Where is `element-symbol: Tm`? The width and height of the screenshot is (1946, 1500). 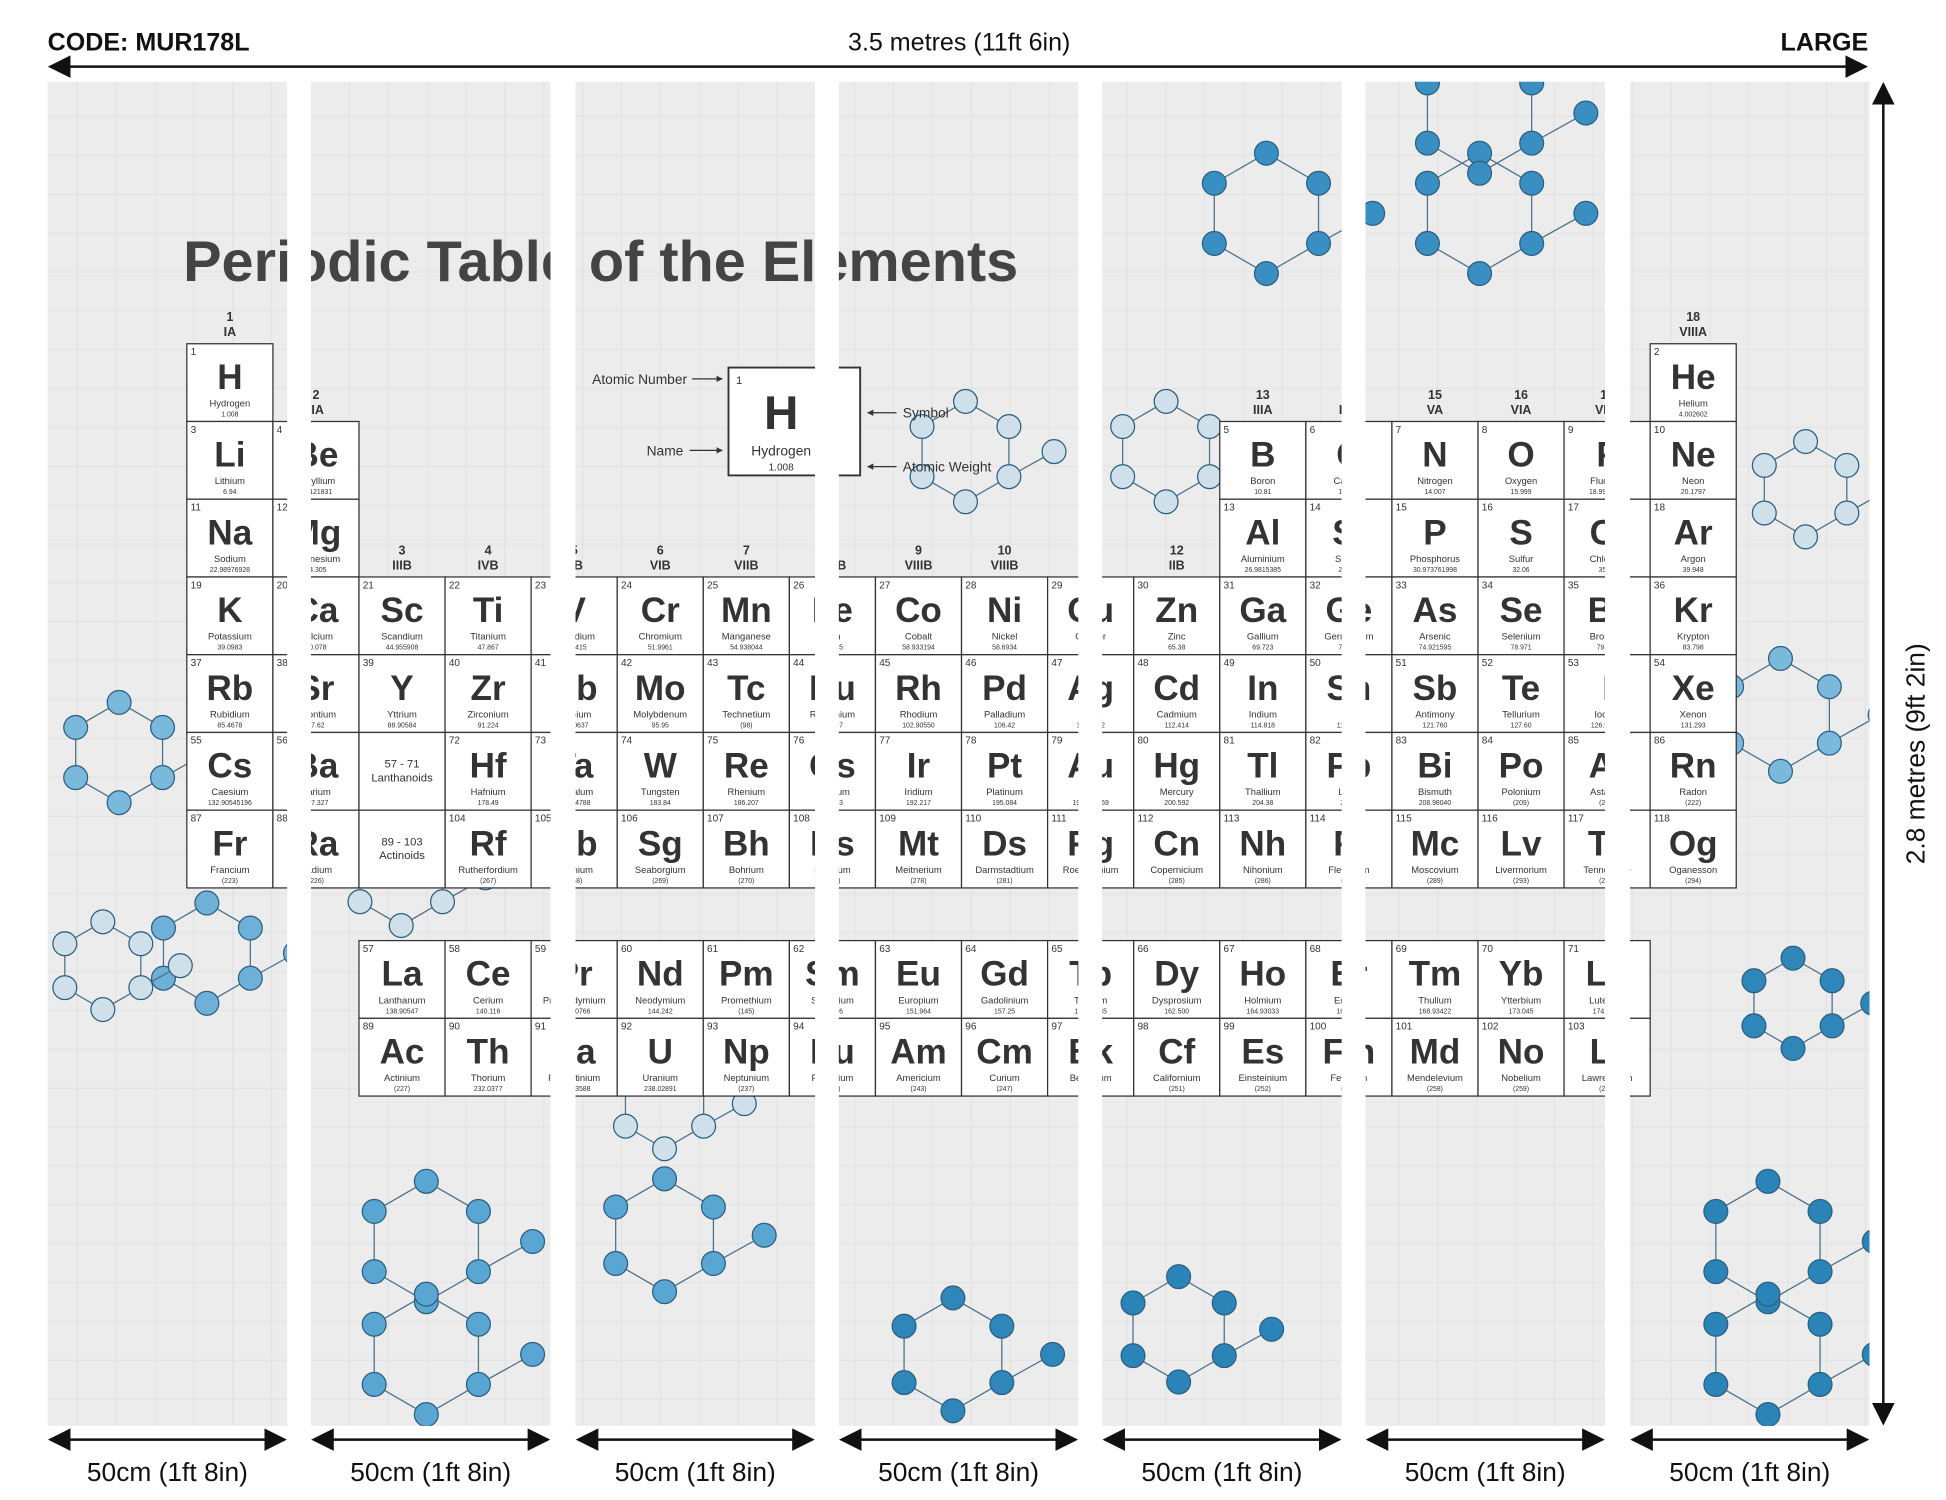
element-symbol: Tm is located at coordinates (1435, 974).